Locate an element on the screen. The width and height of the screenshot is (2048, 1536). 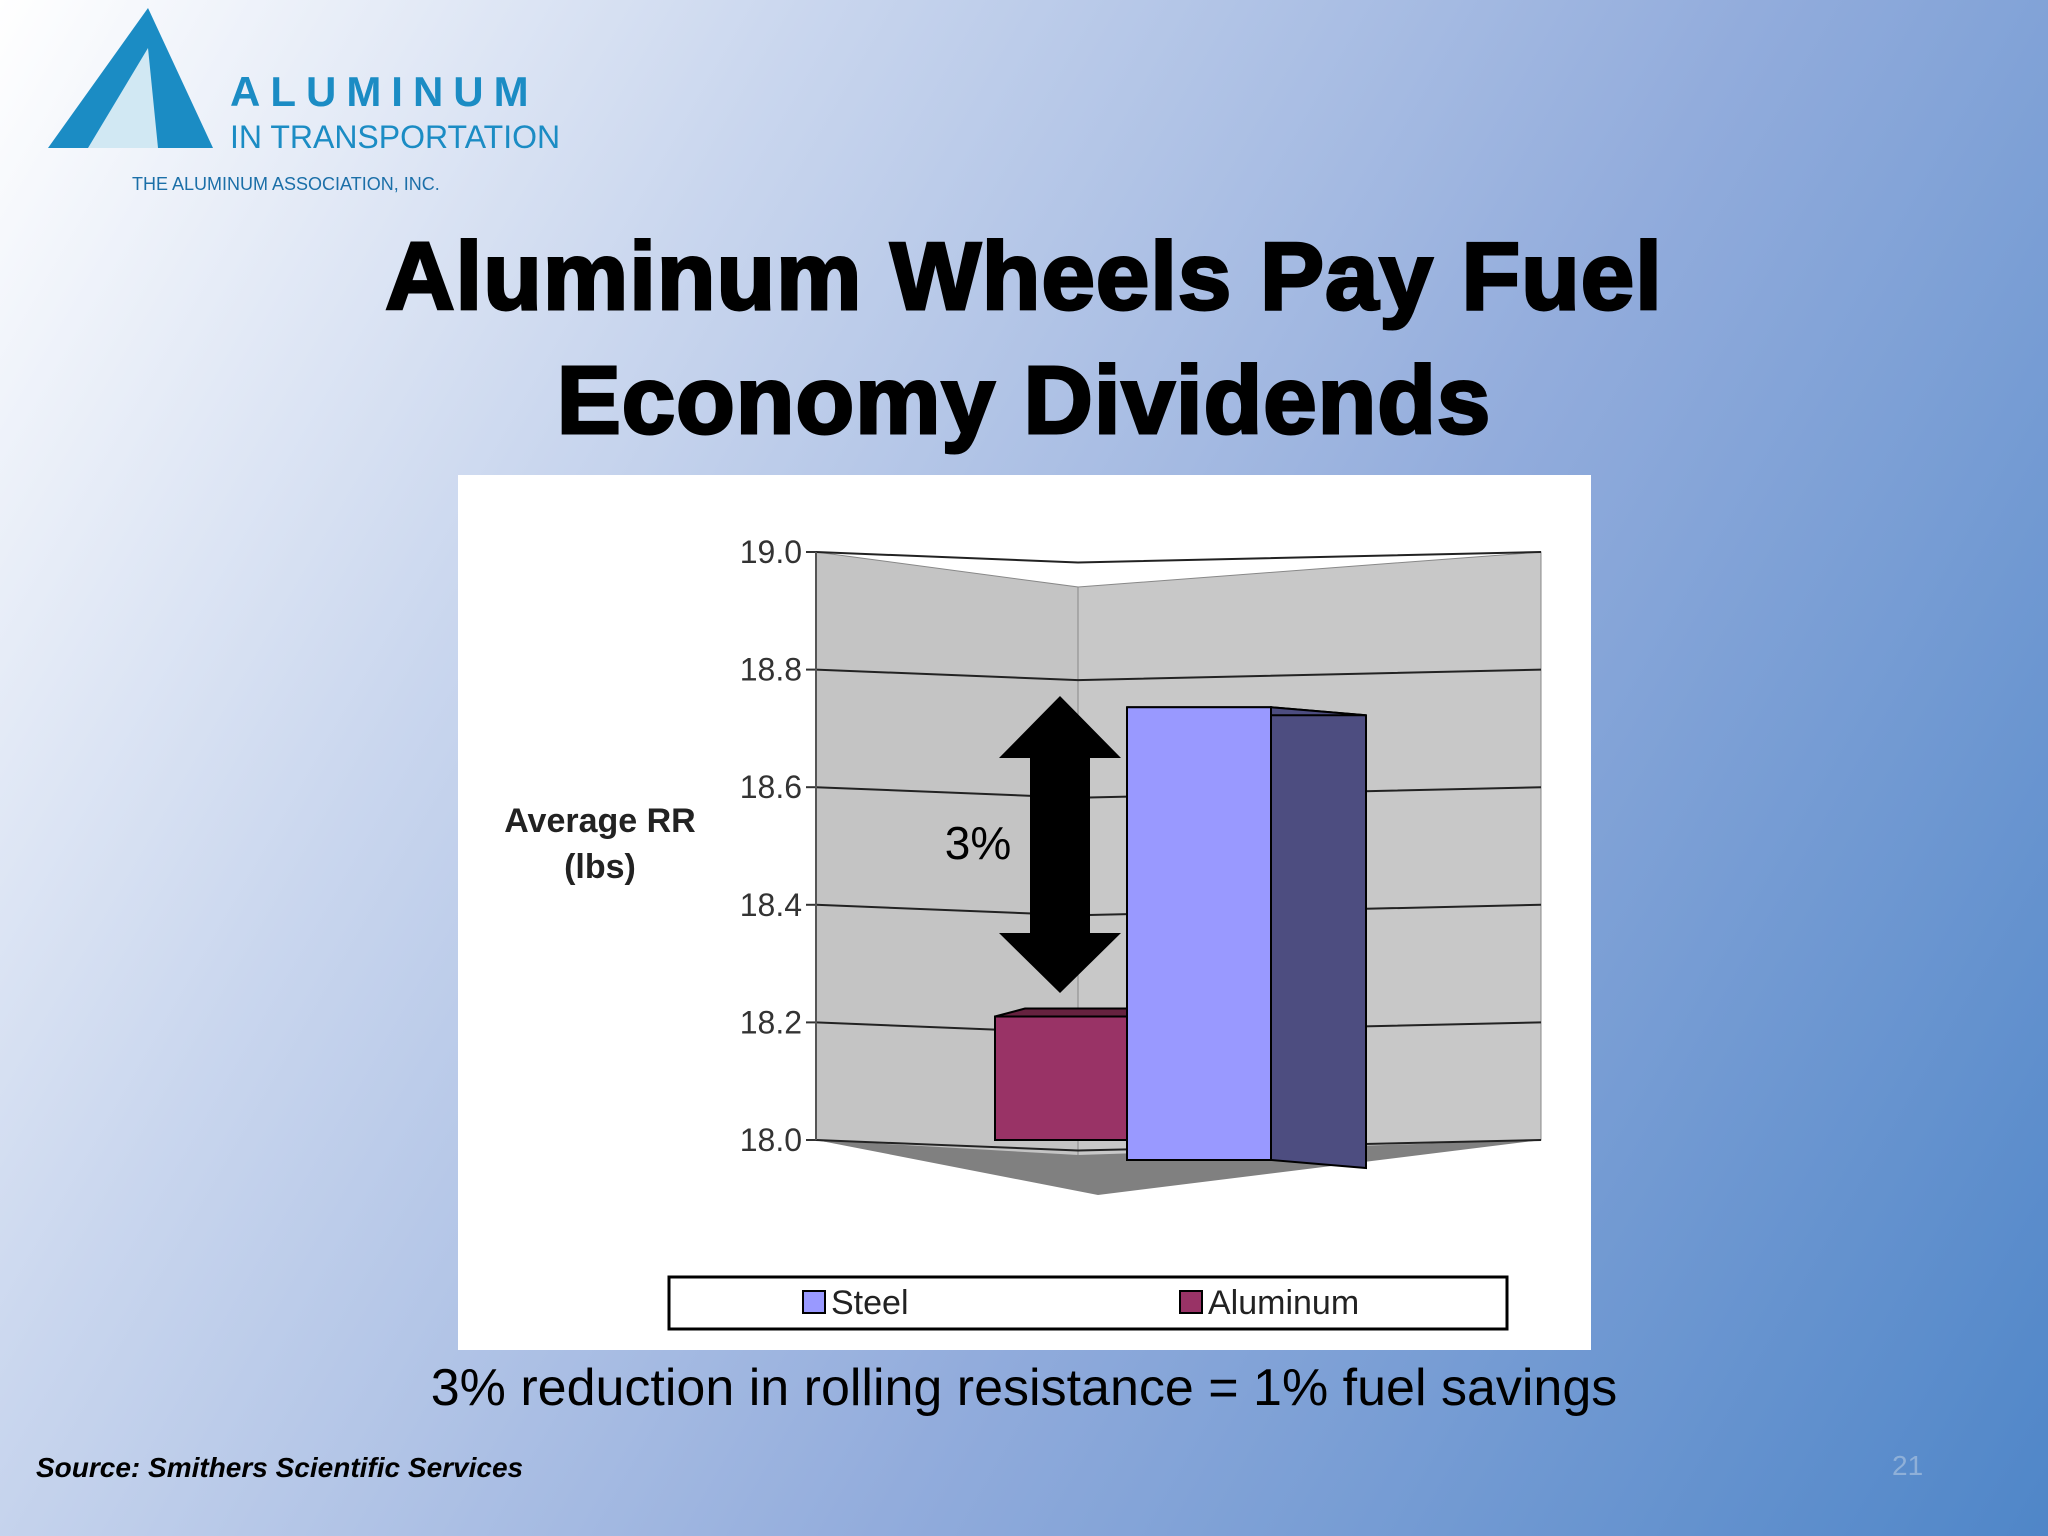
y-tick-label: 19.0 is located at coordinates (771, 552).